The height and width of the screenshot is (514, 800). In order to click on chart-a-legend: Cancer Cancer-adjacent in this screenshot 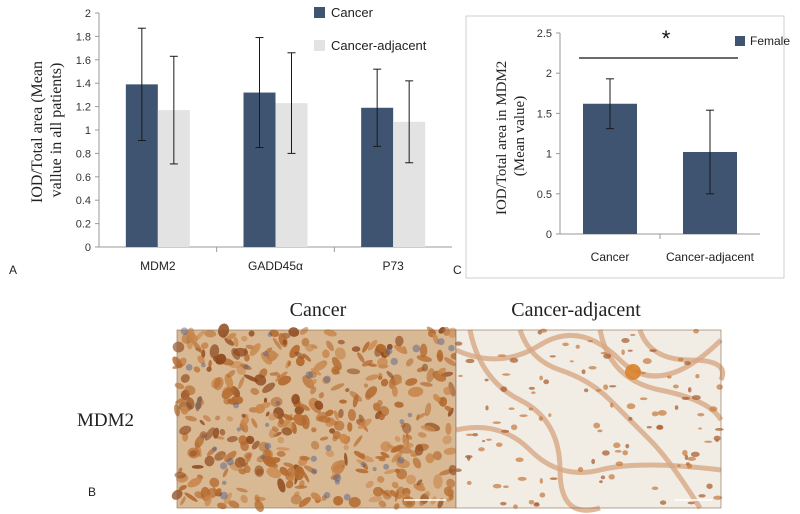, I will do `click(370, 29)`.